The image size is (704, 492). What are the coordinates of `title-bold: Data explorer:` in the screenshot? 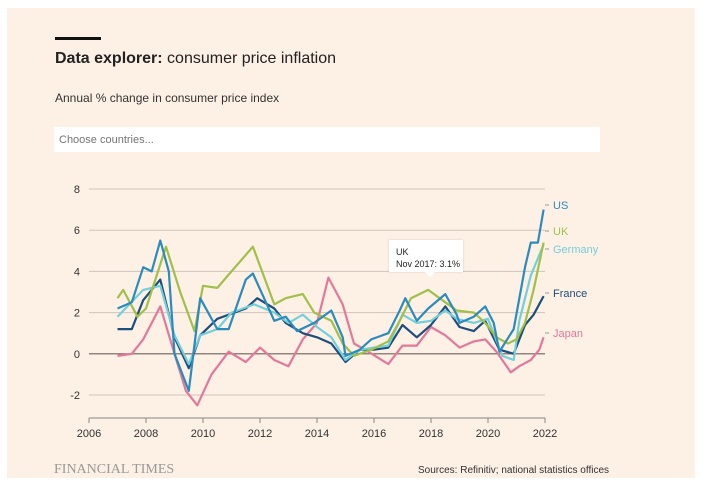 It's located at (109, 58).